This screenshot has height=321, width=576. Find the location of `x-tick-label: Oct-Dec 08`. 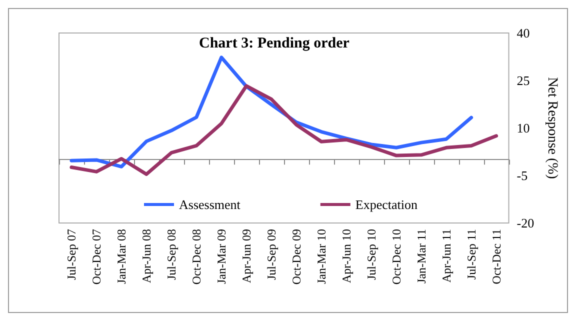

x-tick-label: Oct-Dec 08 is located at coordinates (196, 257).